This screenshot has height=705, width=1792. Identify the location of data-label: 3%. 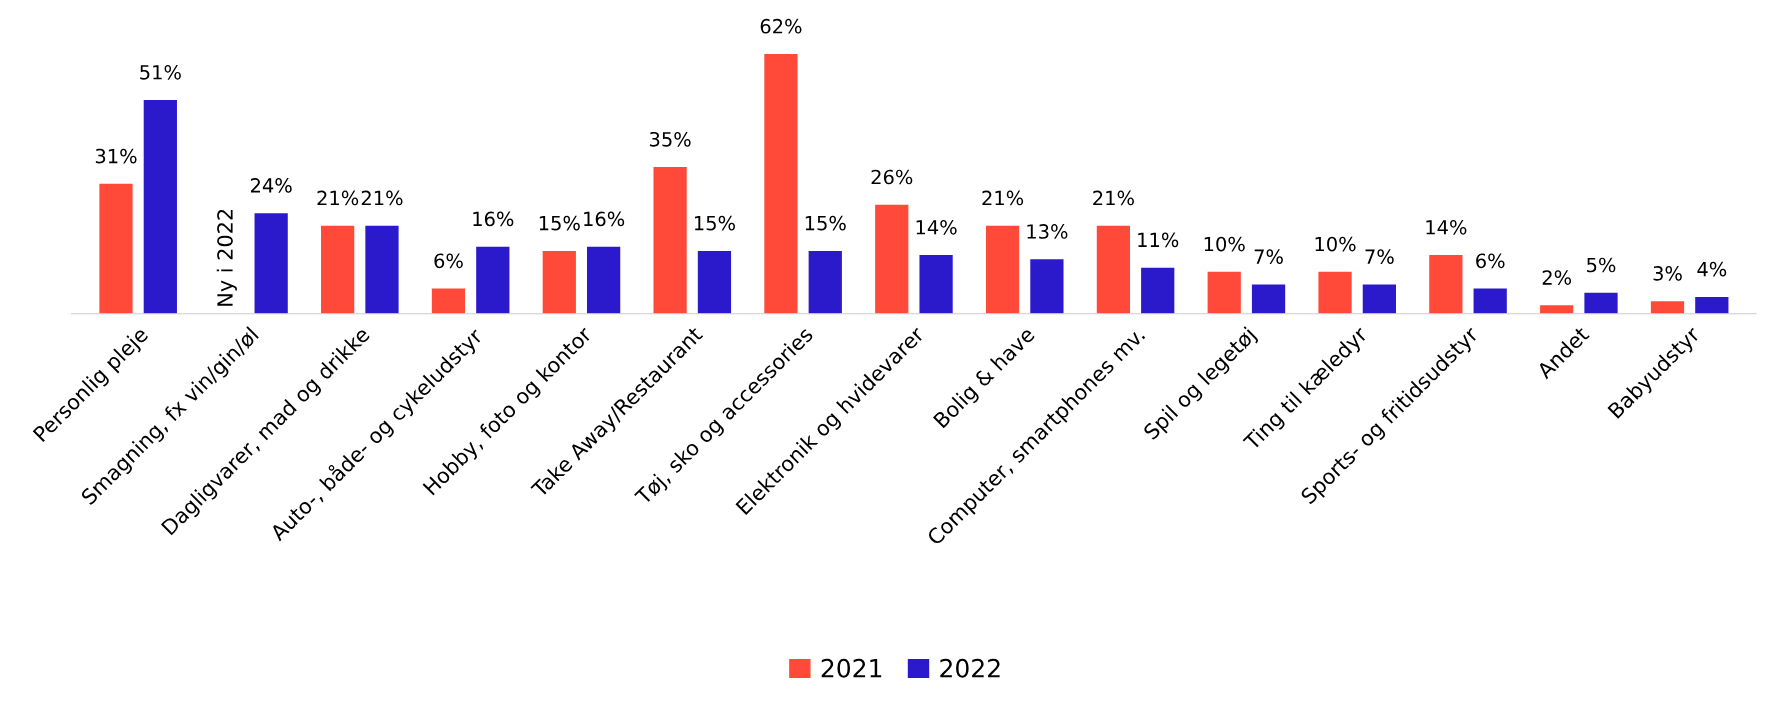
(1667, 273).